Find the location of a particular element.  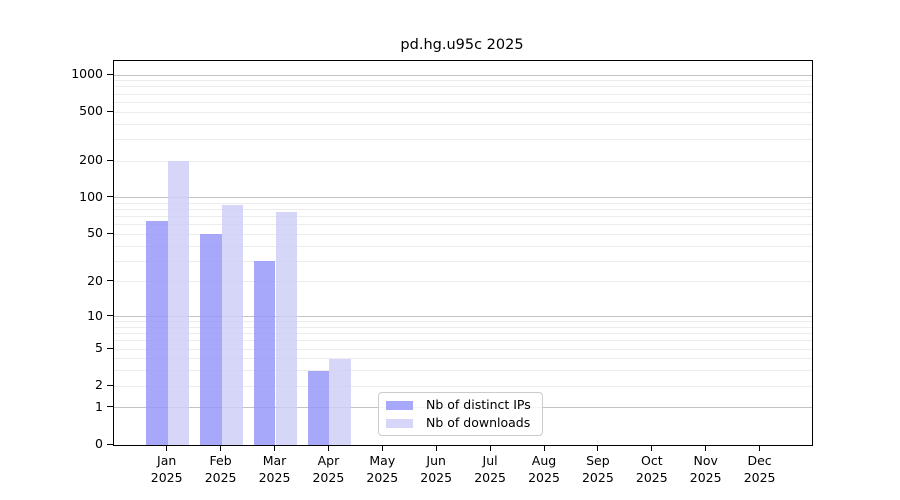

x-tick-label: Sep 2025 is located at coordinates (597, 469).